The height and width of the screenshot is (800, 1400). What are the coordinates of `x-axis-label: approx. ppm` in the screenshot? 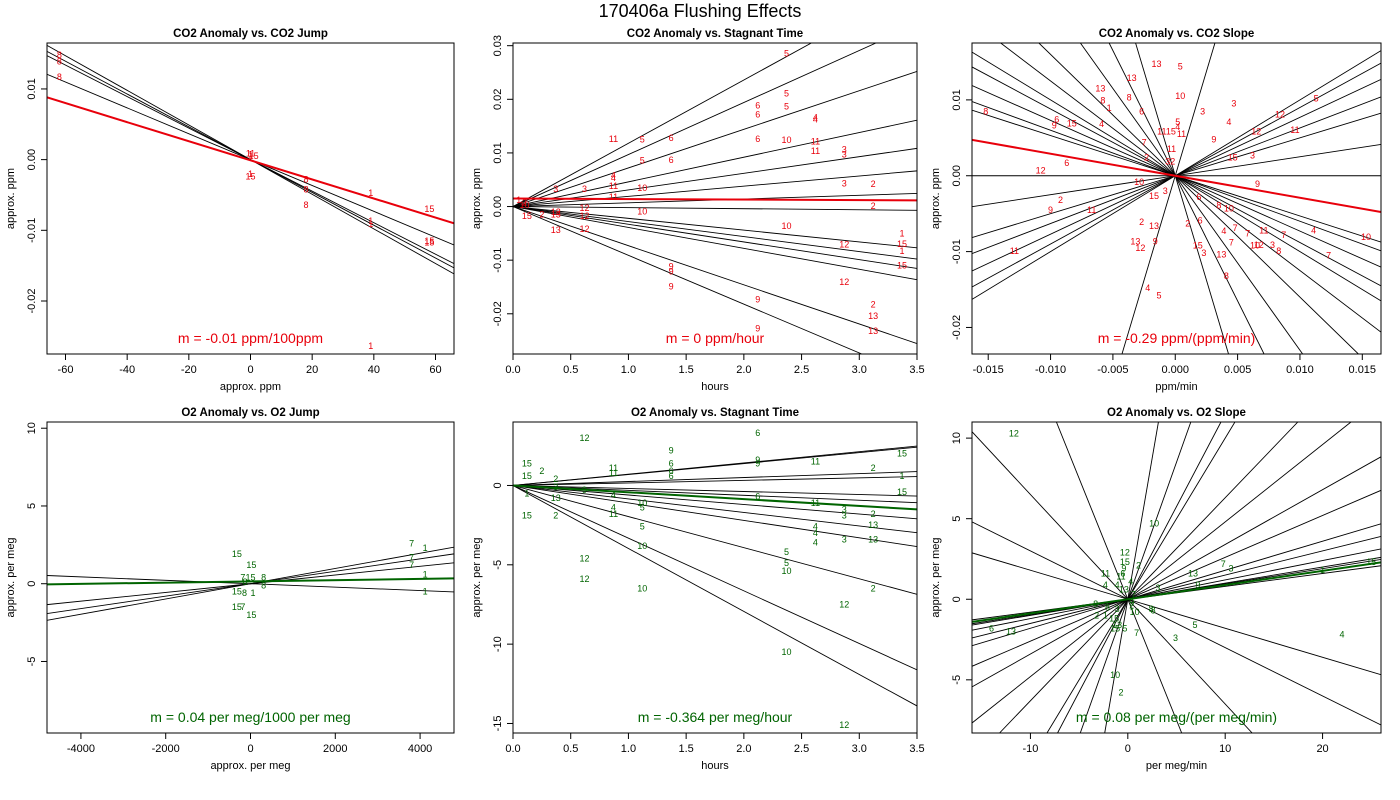 It's located at (250, 387).